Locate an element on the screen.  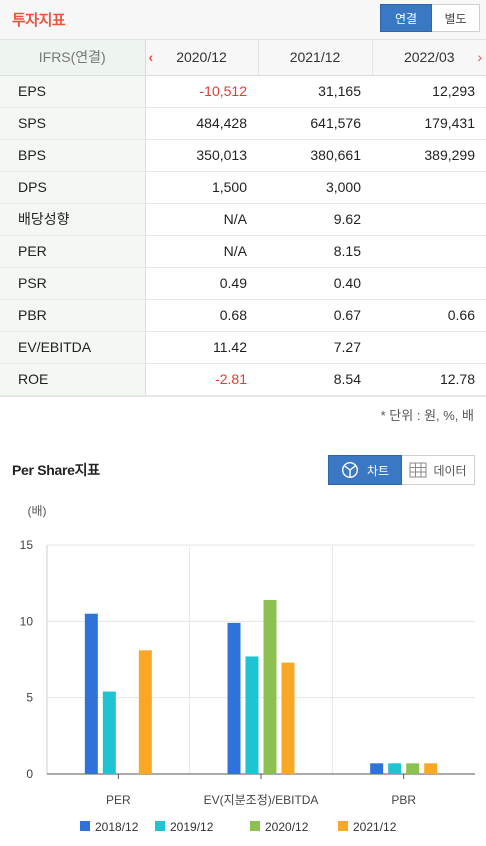
chevron-right-icon: › is located at coordinates (479, 57).